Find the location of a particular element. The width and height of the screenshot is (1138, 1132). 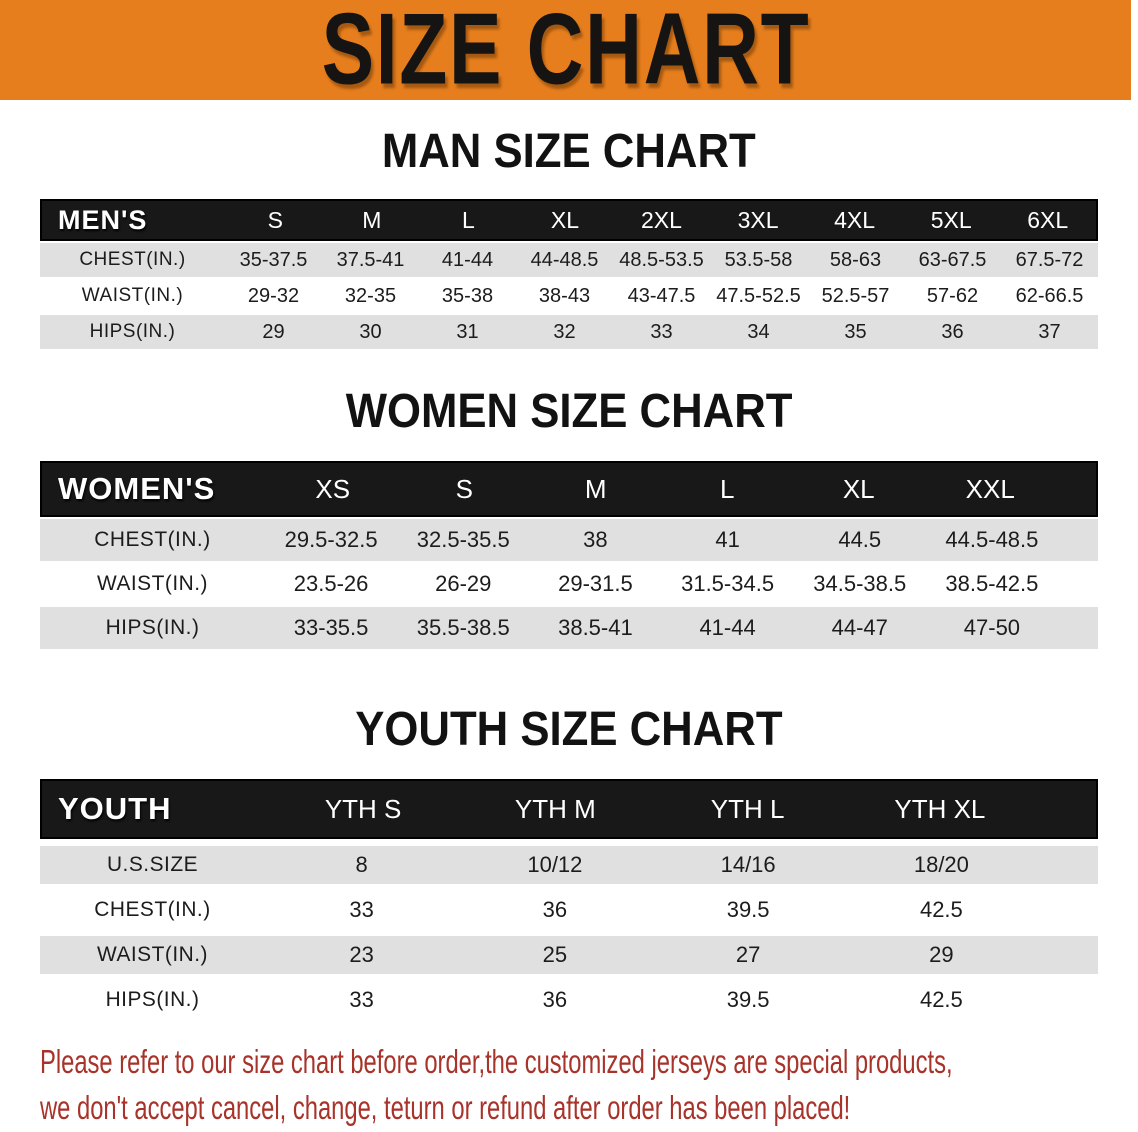

size-value: 10/12 is located at coordinates (555, 864).